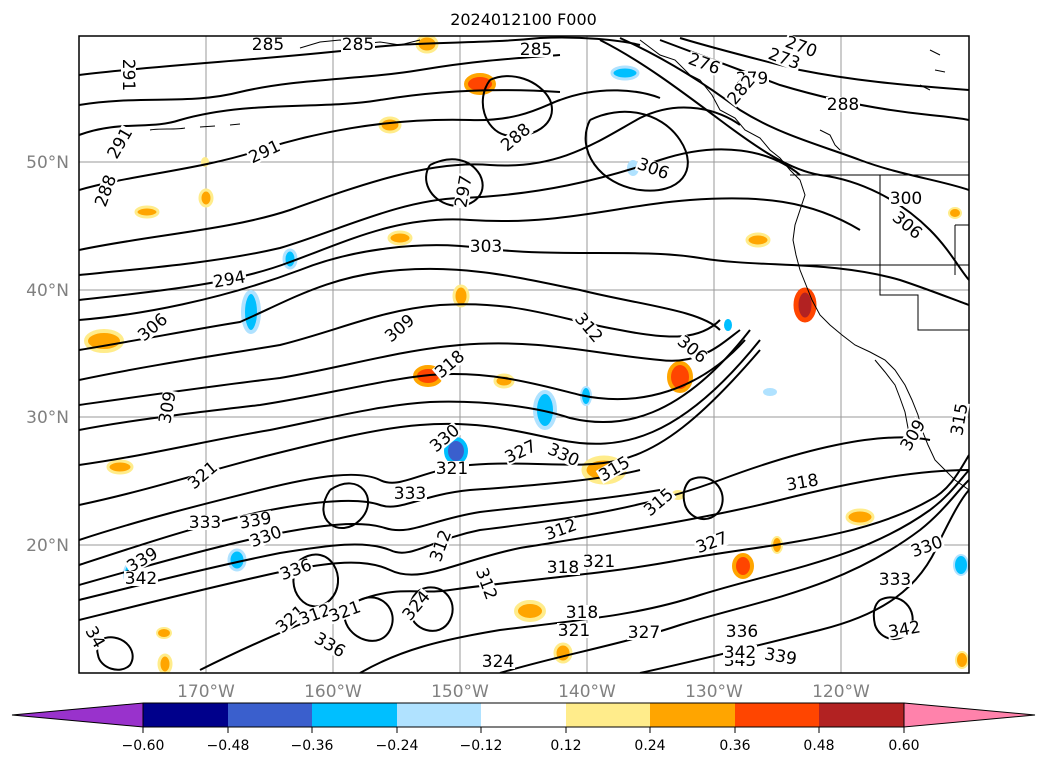 This screenshot has height=765, width=1047. What do you see at coordinates (143, 746) in the screenshot?
I see `colorbar-tick-label: −0.60` at bounding box center [143, 746].